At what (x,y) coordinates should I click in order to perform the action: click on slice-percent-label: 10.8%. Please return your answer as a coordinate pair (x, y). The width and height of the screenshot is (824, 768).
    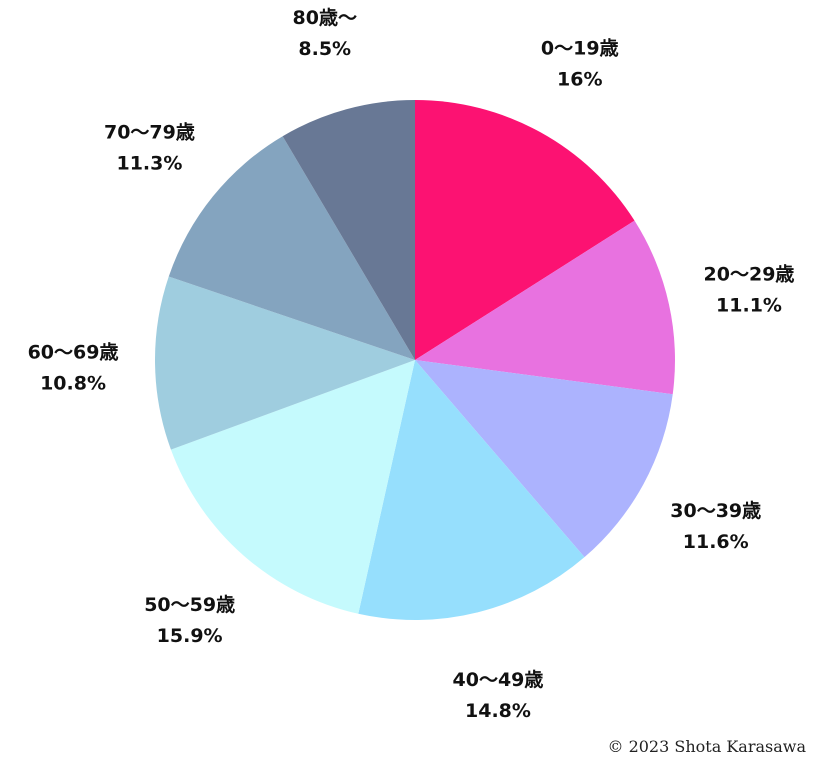
    Looking at the image, I should click on (73, 383).